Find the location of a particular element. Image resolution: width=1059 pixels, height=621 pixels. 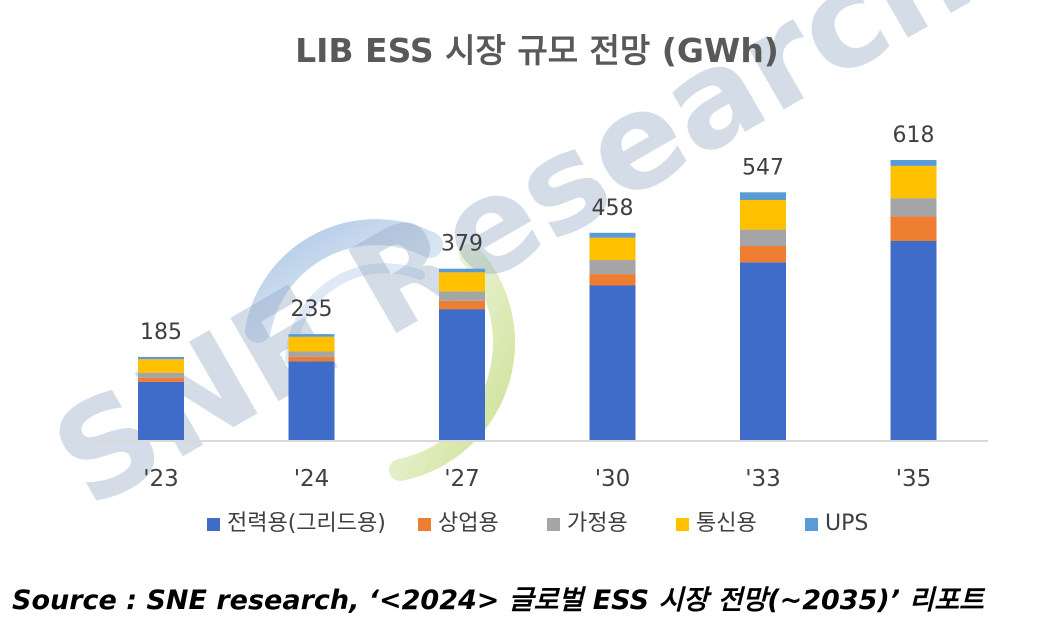

total-label: 618 is located at coordinates (914, 135).